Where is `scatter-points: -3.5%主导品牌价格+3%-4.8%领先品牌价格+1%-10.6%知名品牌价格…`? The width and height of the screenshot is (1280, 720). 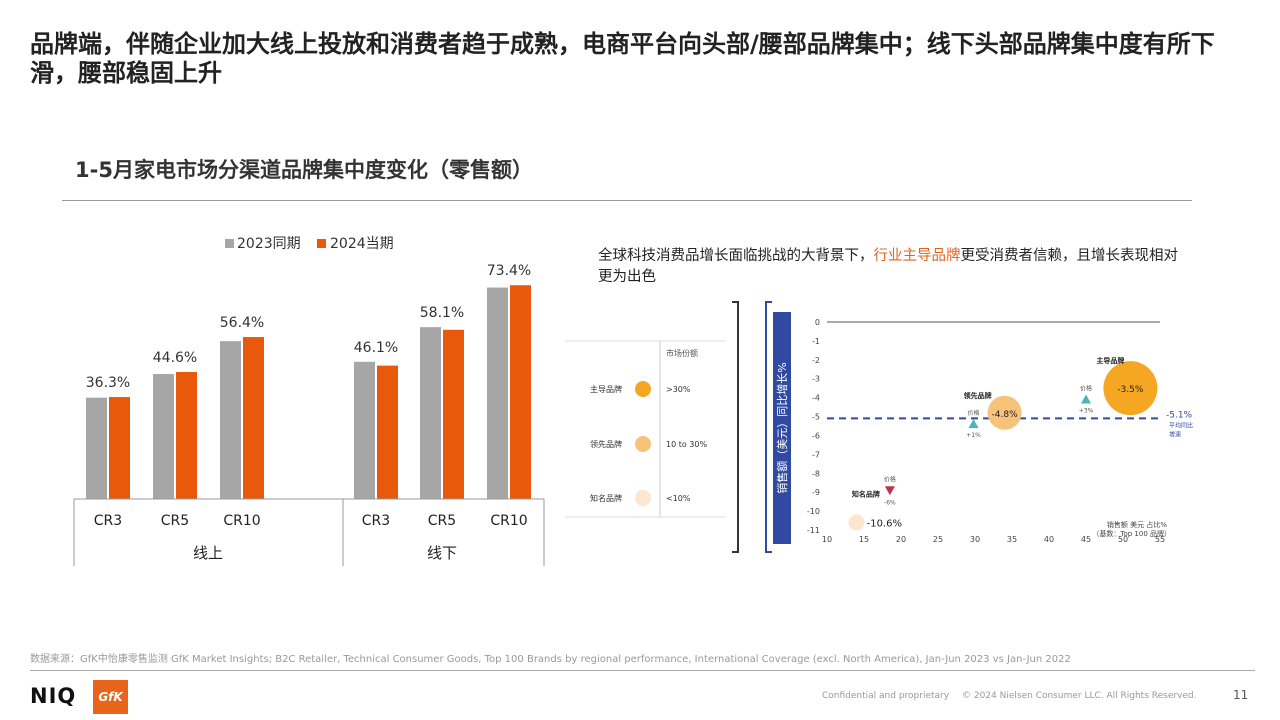 scatter-points: -3.5%主导品牌价格+3%-4.8%领先品牌价格+1%-10.6%知名品牌价格… is located at coordinates (1003, 443).